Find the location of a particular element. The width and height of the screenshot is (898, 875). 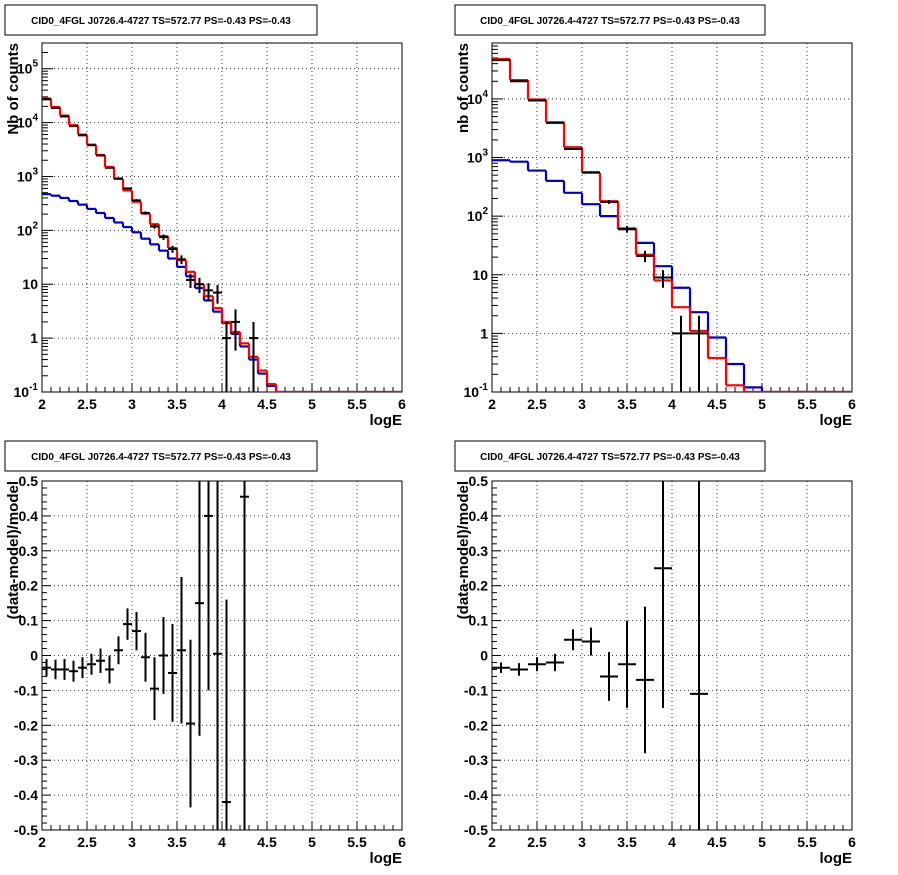

y-tick-label: 0.3 is located at coordinates (479, 551).